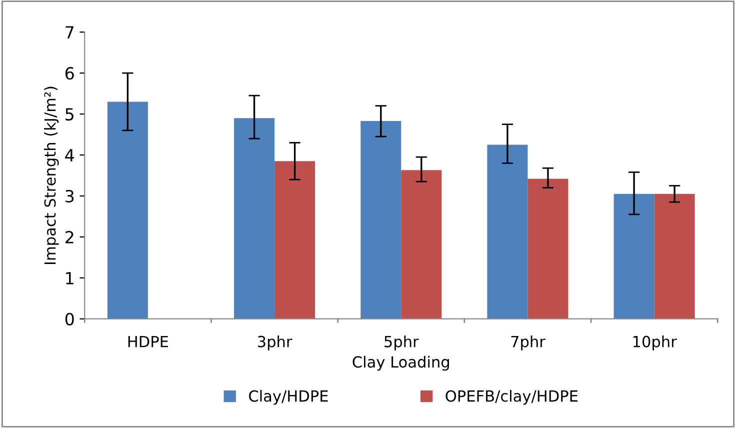 This screenshot has height=428, width=736. What do you see at coordinates (70, 196) in the screenshot?
I see `y-tick-label: 3` at bounding box center [70, 196].